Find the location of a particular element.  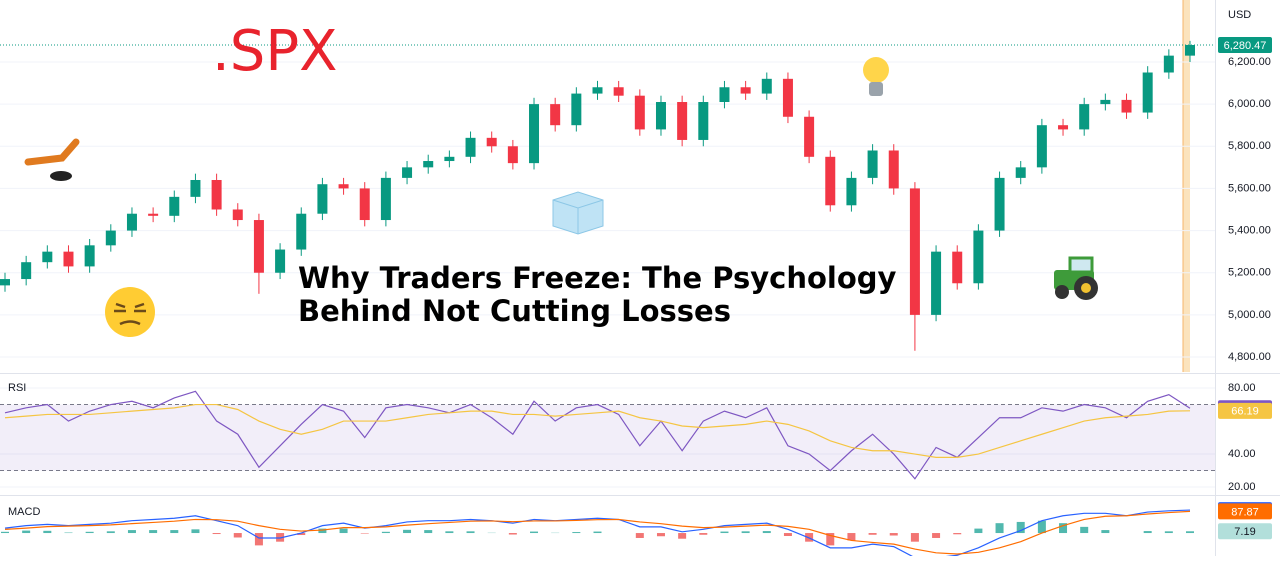

y-tick-label: 5,400.00 is located at coordinates (1249, 230).